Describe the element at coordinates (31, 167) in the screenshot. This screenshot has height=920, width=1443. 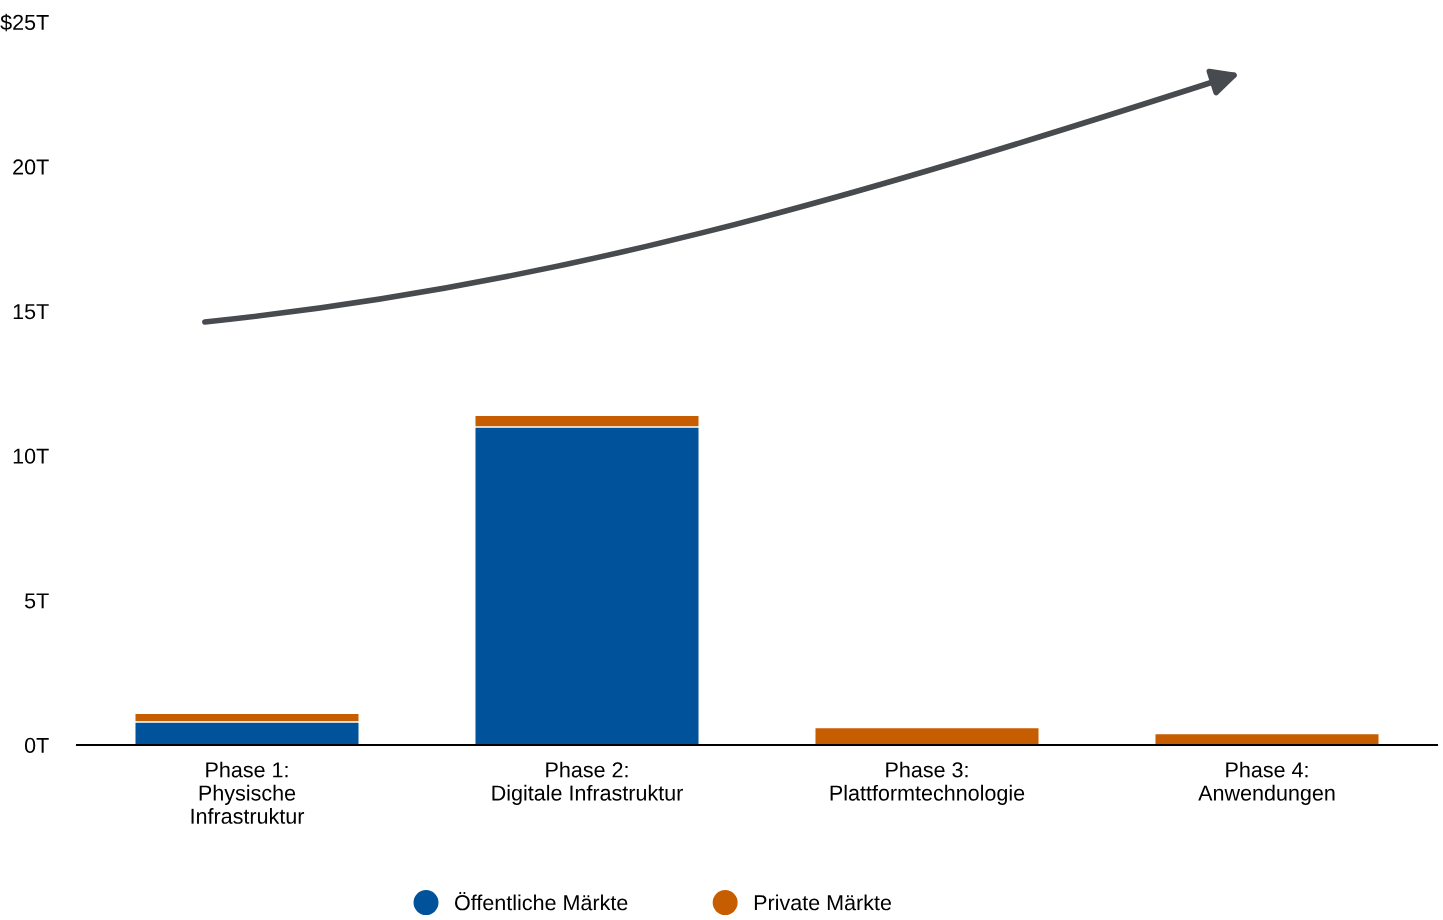
I see `y-tick-label: 20T` at that location.